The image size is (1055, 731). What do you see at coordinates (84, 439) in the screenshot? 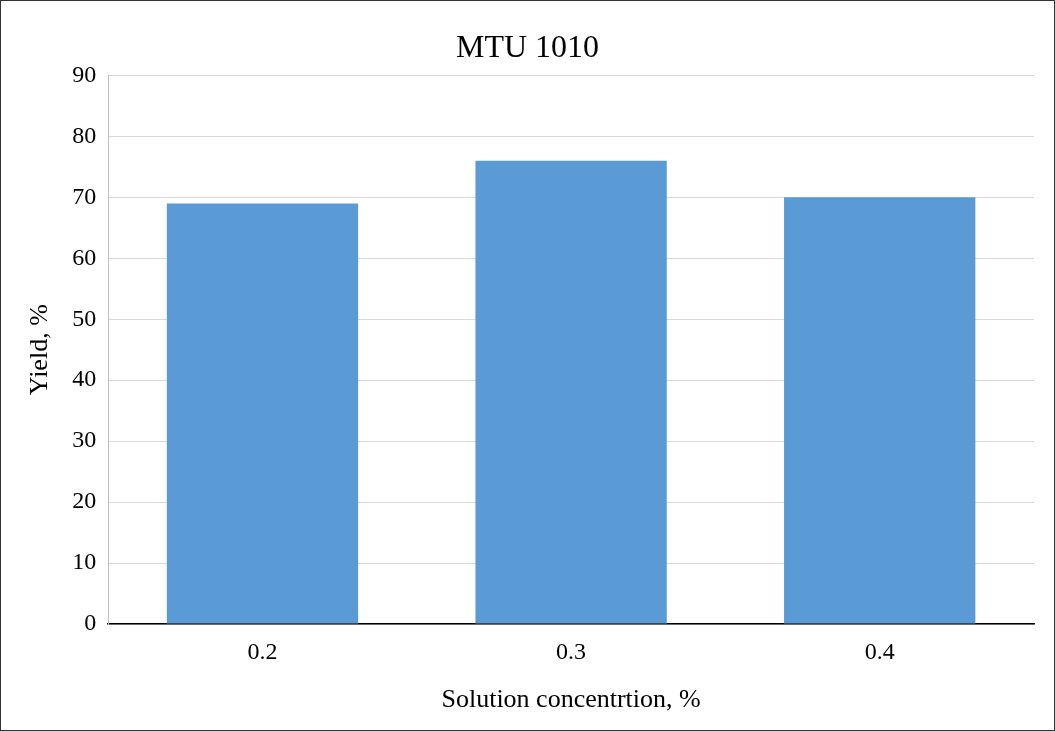
I see `y-tick-label: 30` at bounding box center [84, 439].